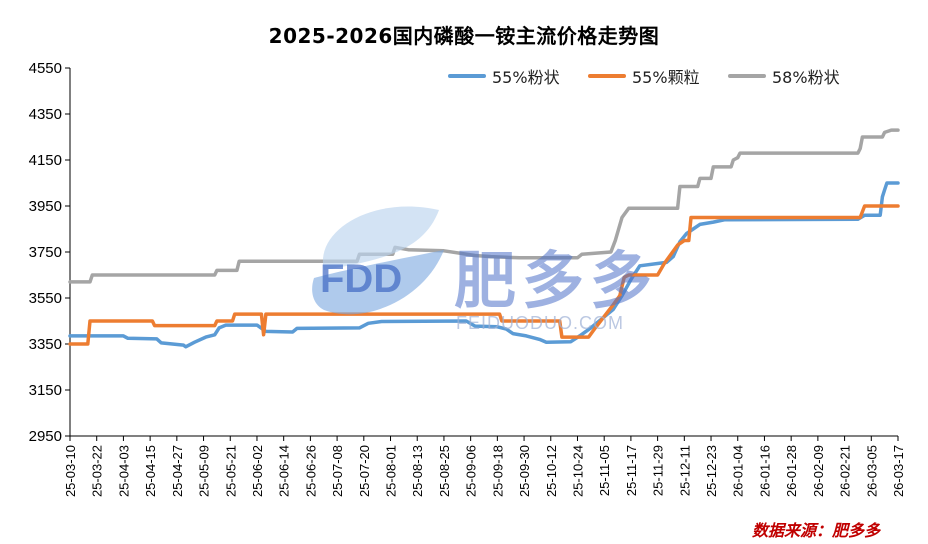  What do you see at coordinates (257, 471) in the screenshot?
I see `x-tick-label: 25-06-02` at bounding box center [257, 471].